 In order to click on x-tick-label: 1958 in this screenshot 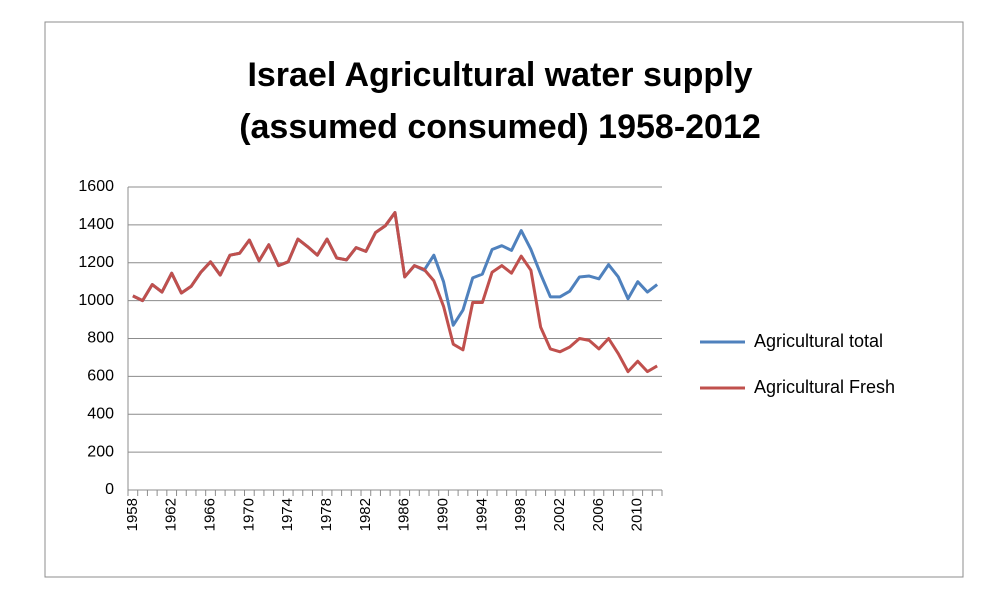, I will do `click(132, 514)`.